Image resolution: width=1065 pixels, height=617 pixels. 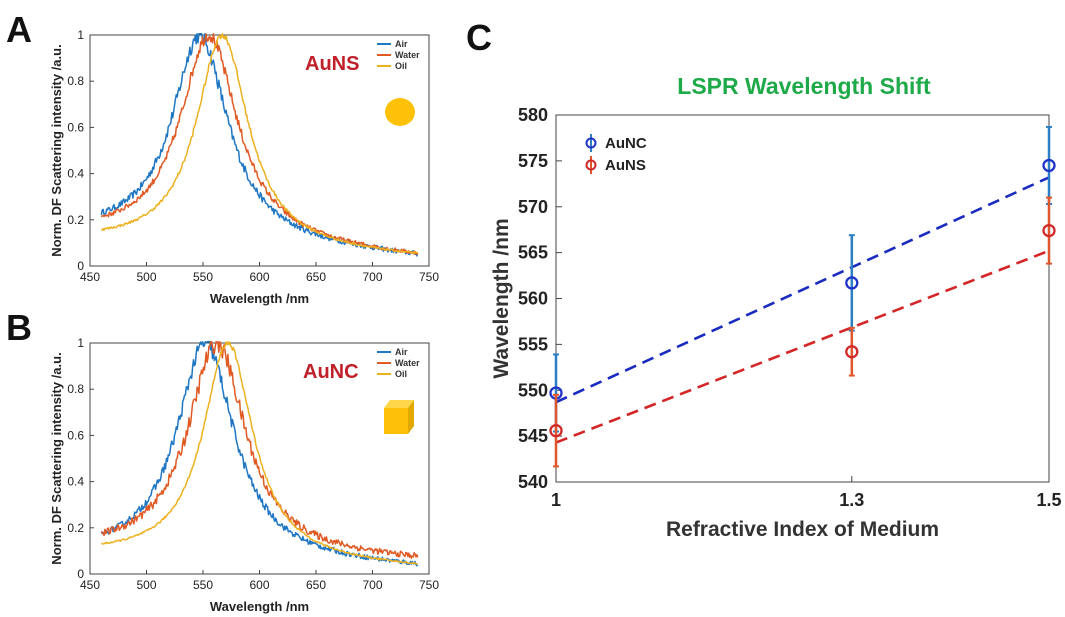 What do you see at coordinates (332, 64) in the screenshot?
I see `panel-a-annotation: AuNS` at bounding box center [332, 64].